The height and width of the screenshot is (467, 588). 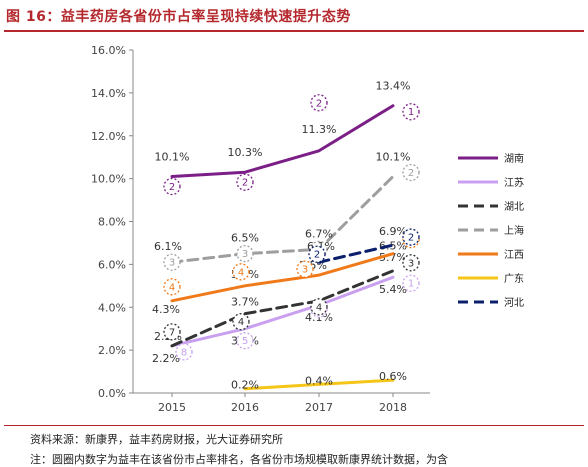 I want to click on y-tick-label: 12.0%, so click(x=108, y=136).